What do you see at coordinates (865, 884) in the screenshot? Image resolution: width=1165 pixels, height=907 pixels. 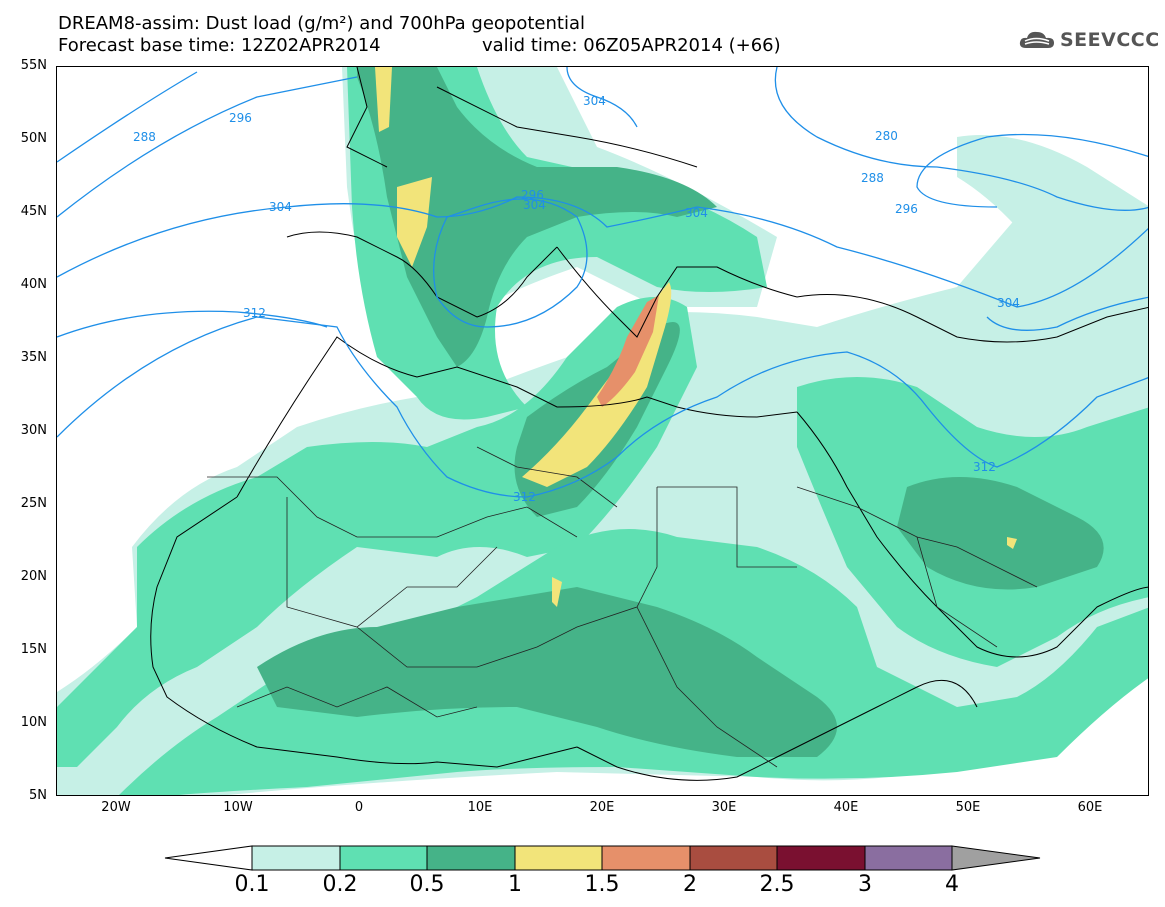 I see `colorbar-tick-label: 3` at bounding box center [865, 884].